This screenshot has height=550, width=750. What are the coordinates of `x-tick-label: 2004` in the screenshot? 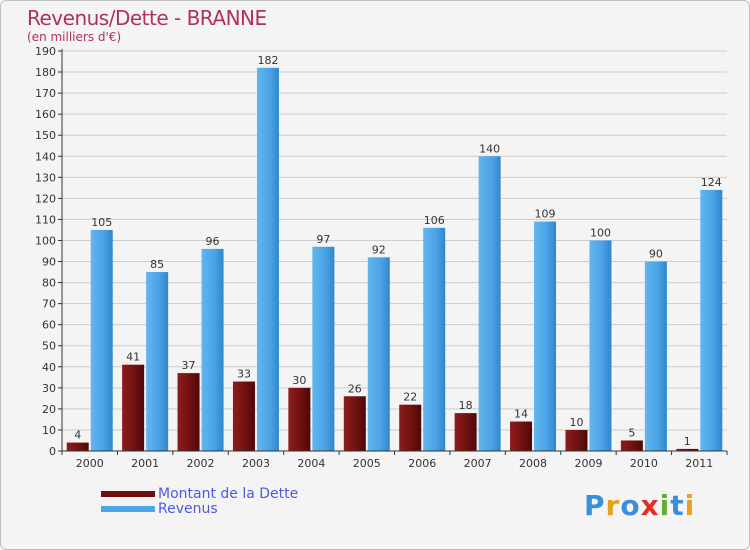 It's located at (311, 463).